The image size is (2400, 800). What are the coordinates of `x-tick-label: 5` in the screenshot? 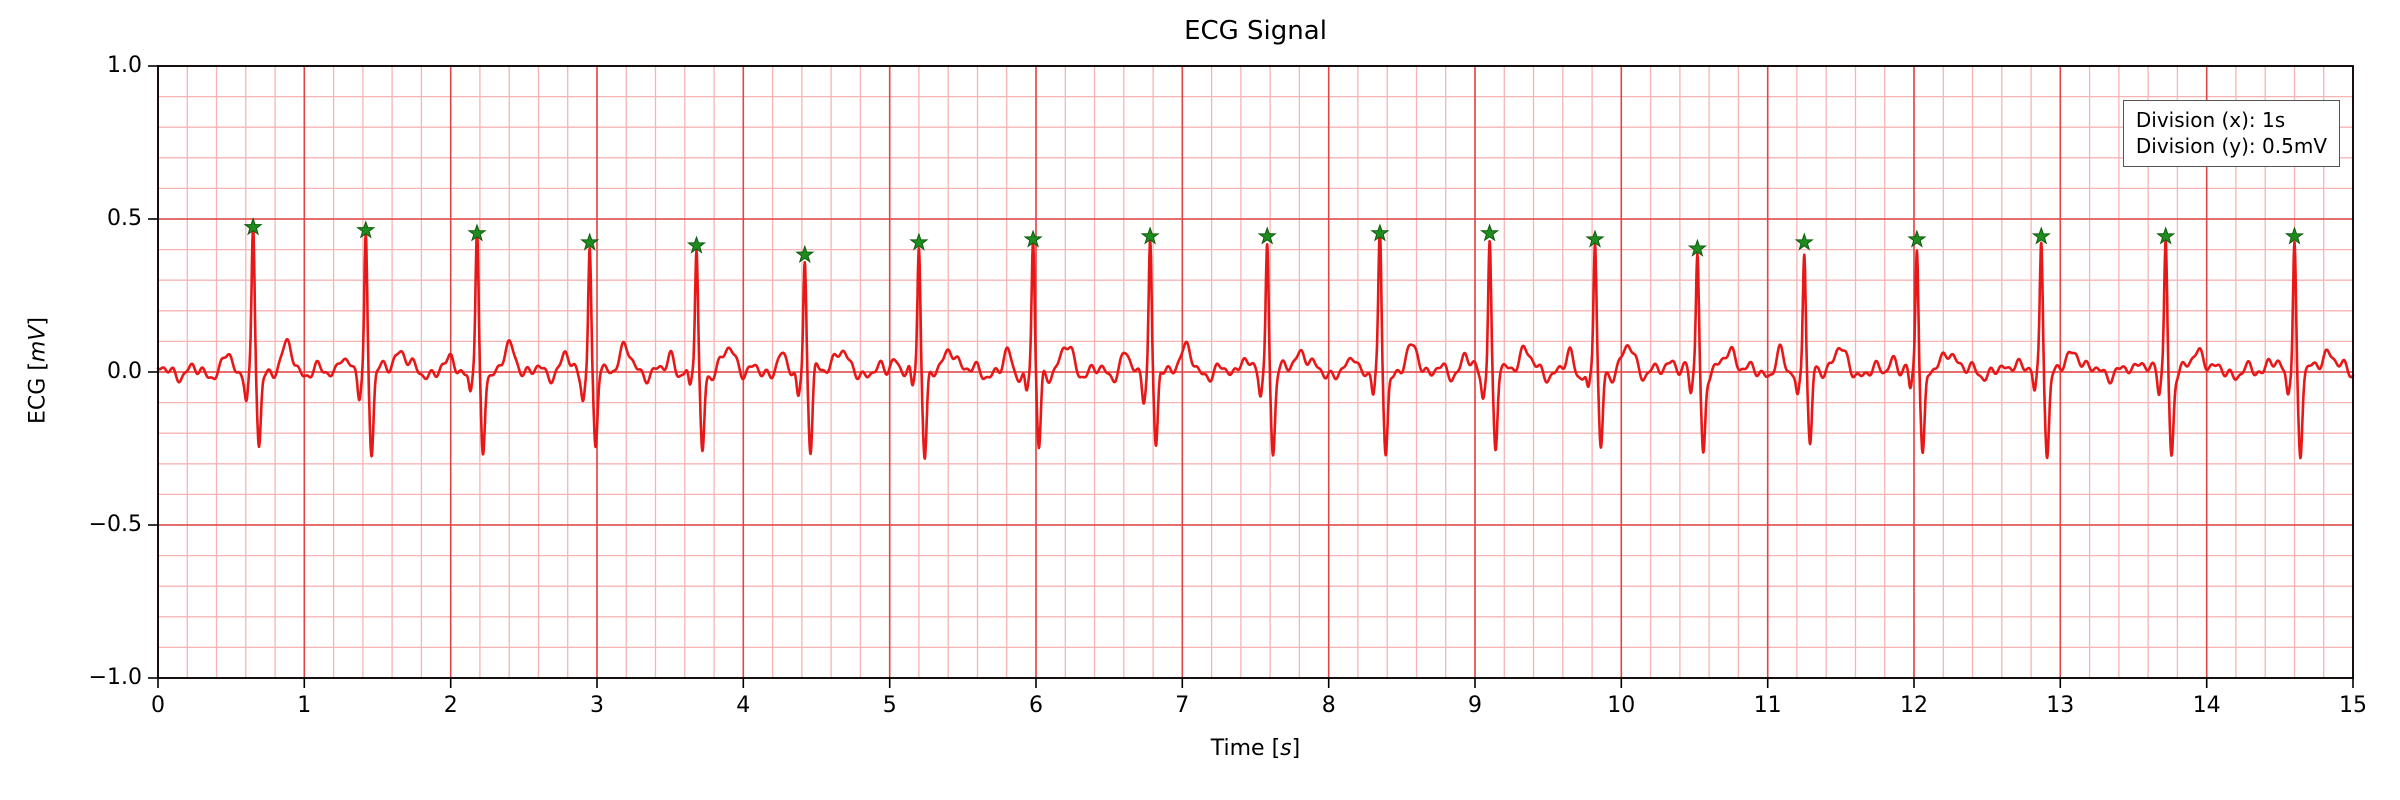 It's located at (890, 705).